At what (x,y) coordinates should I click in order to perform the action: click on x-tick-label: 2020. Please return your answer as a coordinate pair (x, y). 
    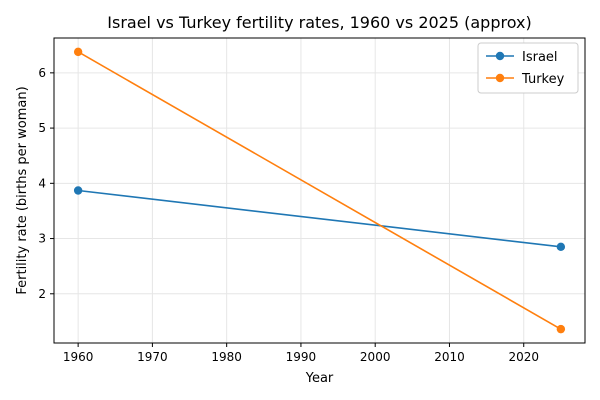
    Looking at the image, I should click on (523, 357).